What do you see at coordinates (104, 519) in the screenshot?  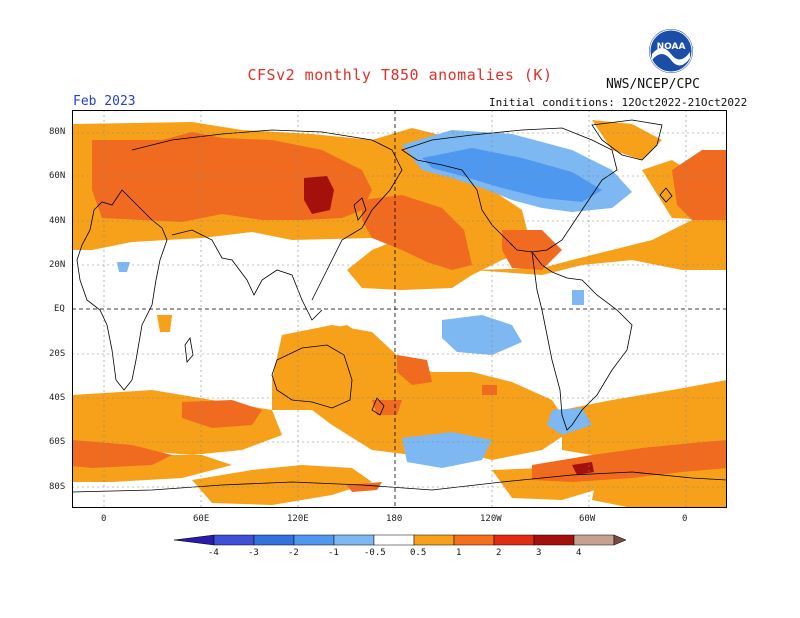 I see `lon-label-0: 0` at bounding box center [104, 519].